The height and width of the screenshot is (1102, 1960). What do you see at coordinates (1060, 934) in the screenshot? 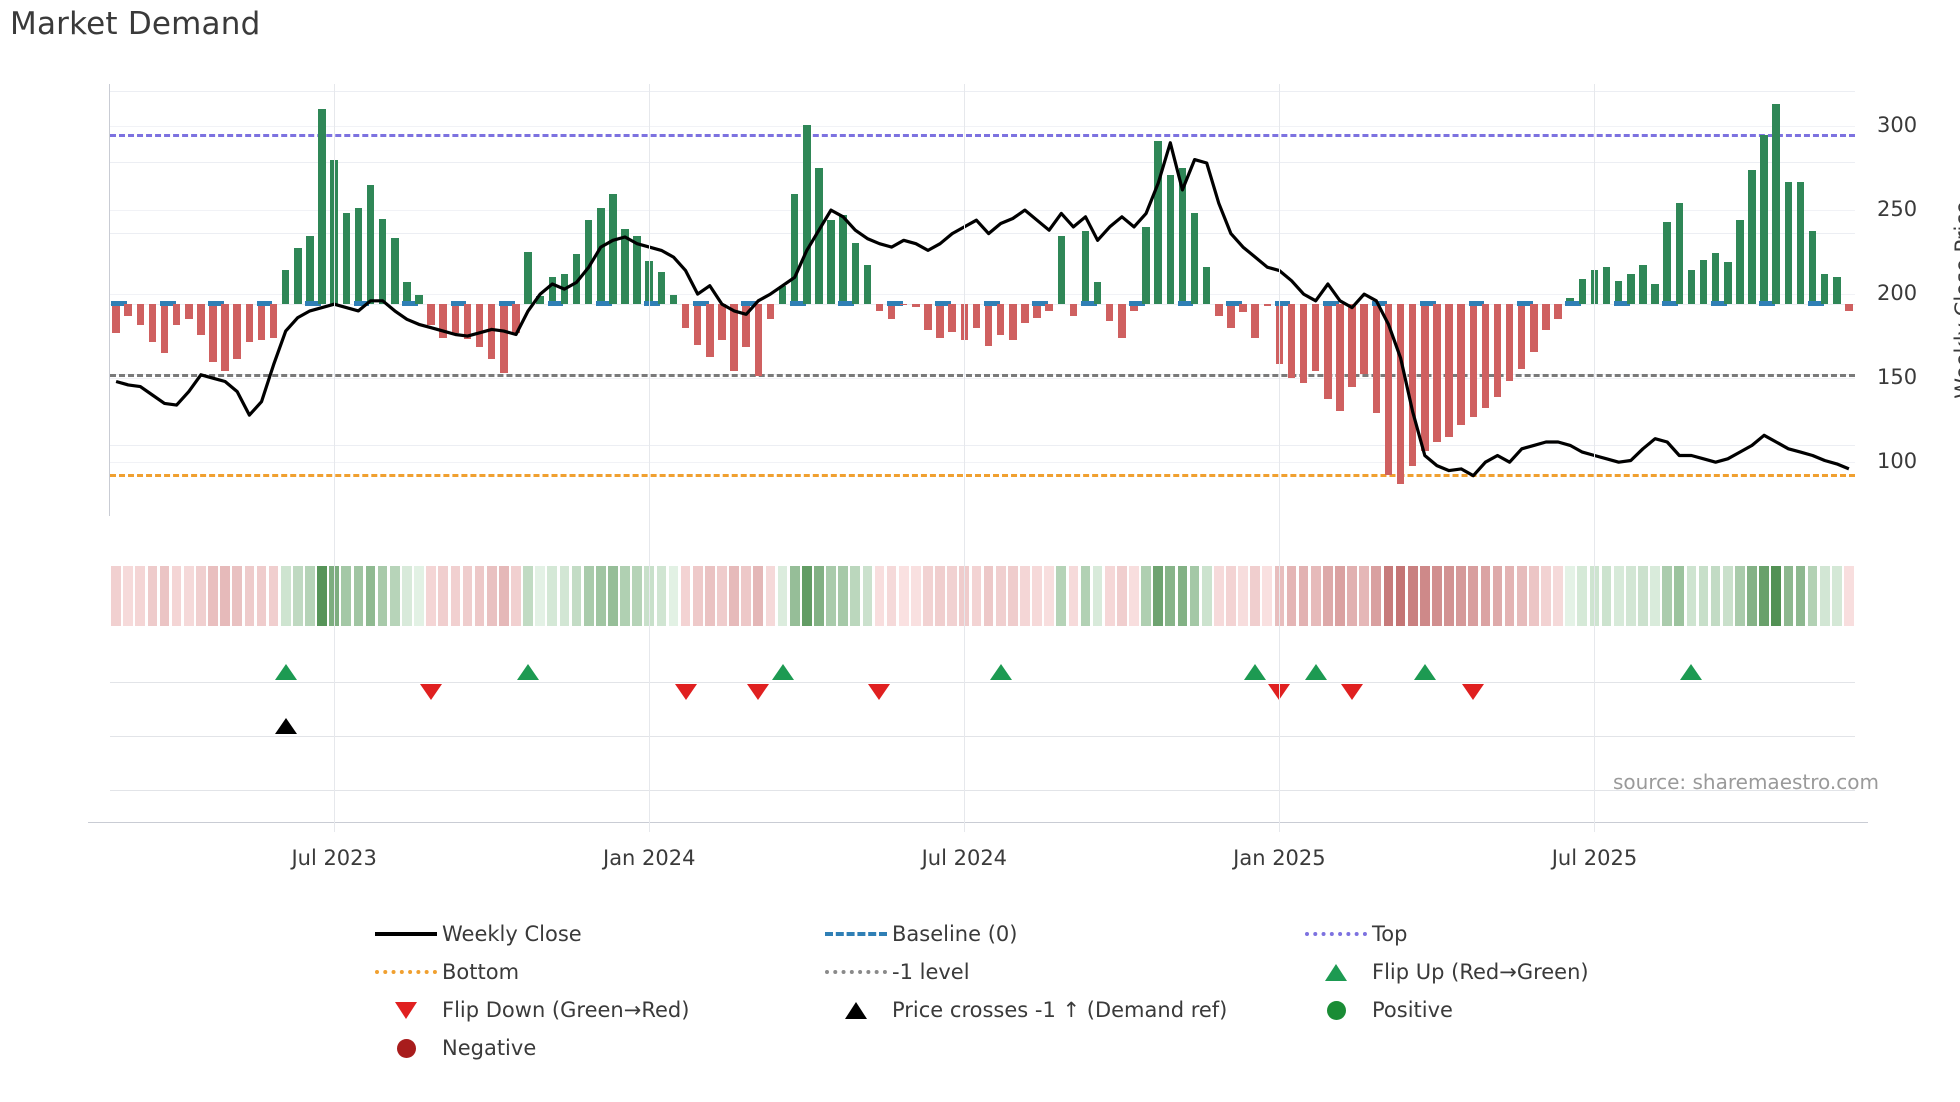
I see `legend-item: Baseline (0)` at bounding box center [1060, 934].